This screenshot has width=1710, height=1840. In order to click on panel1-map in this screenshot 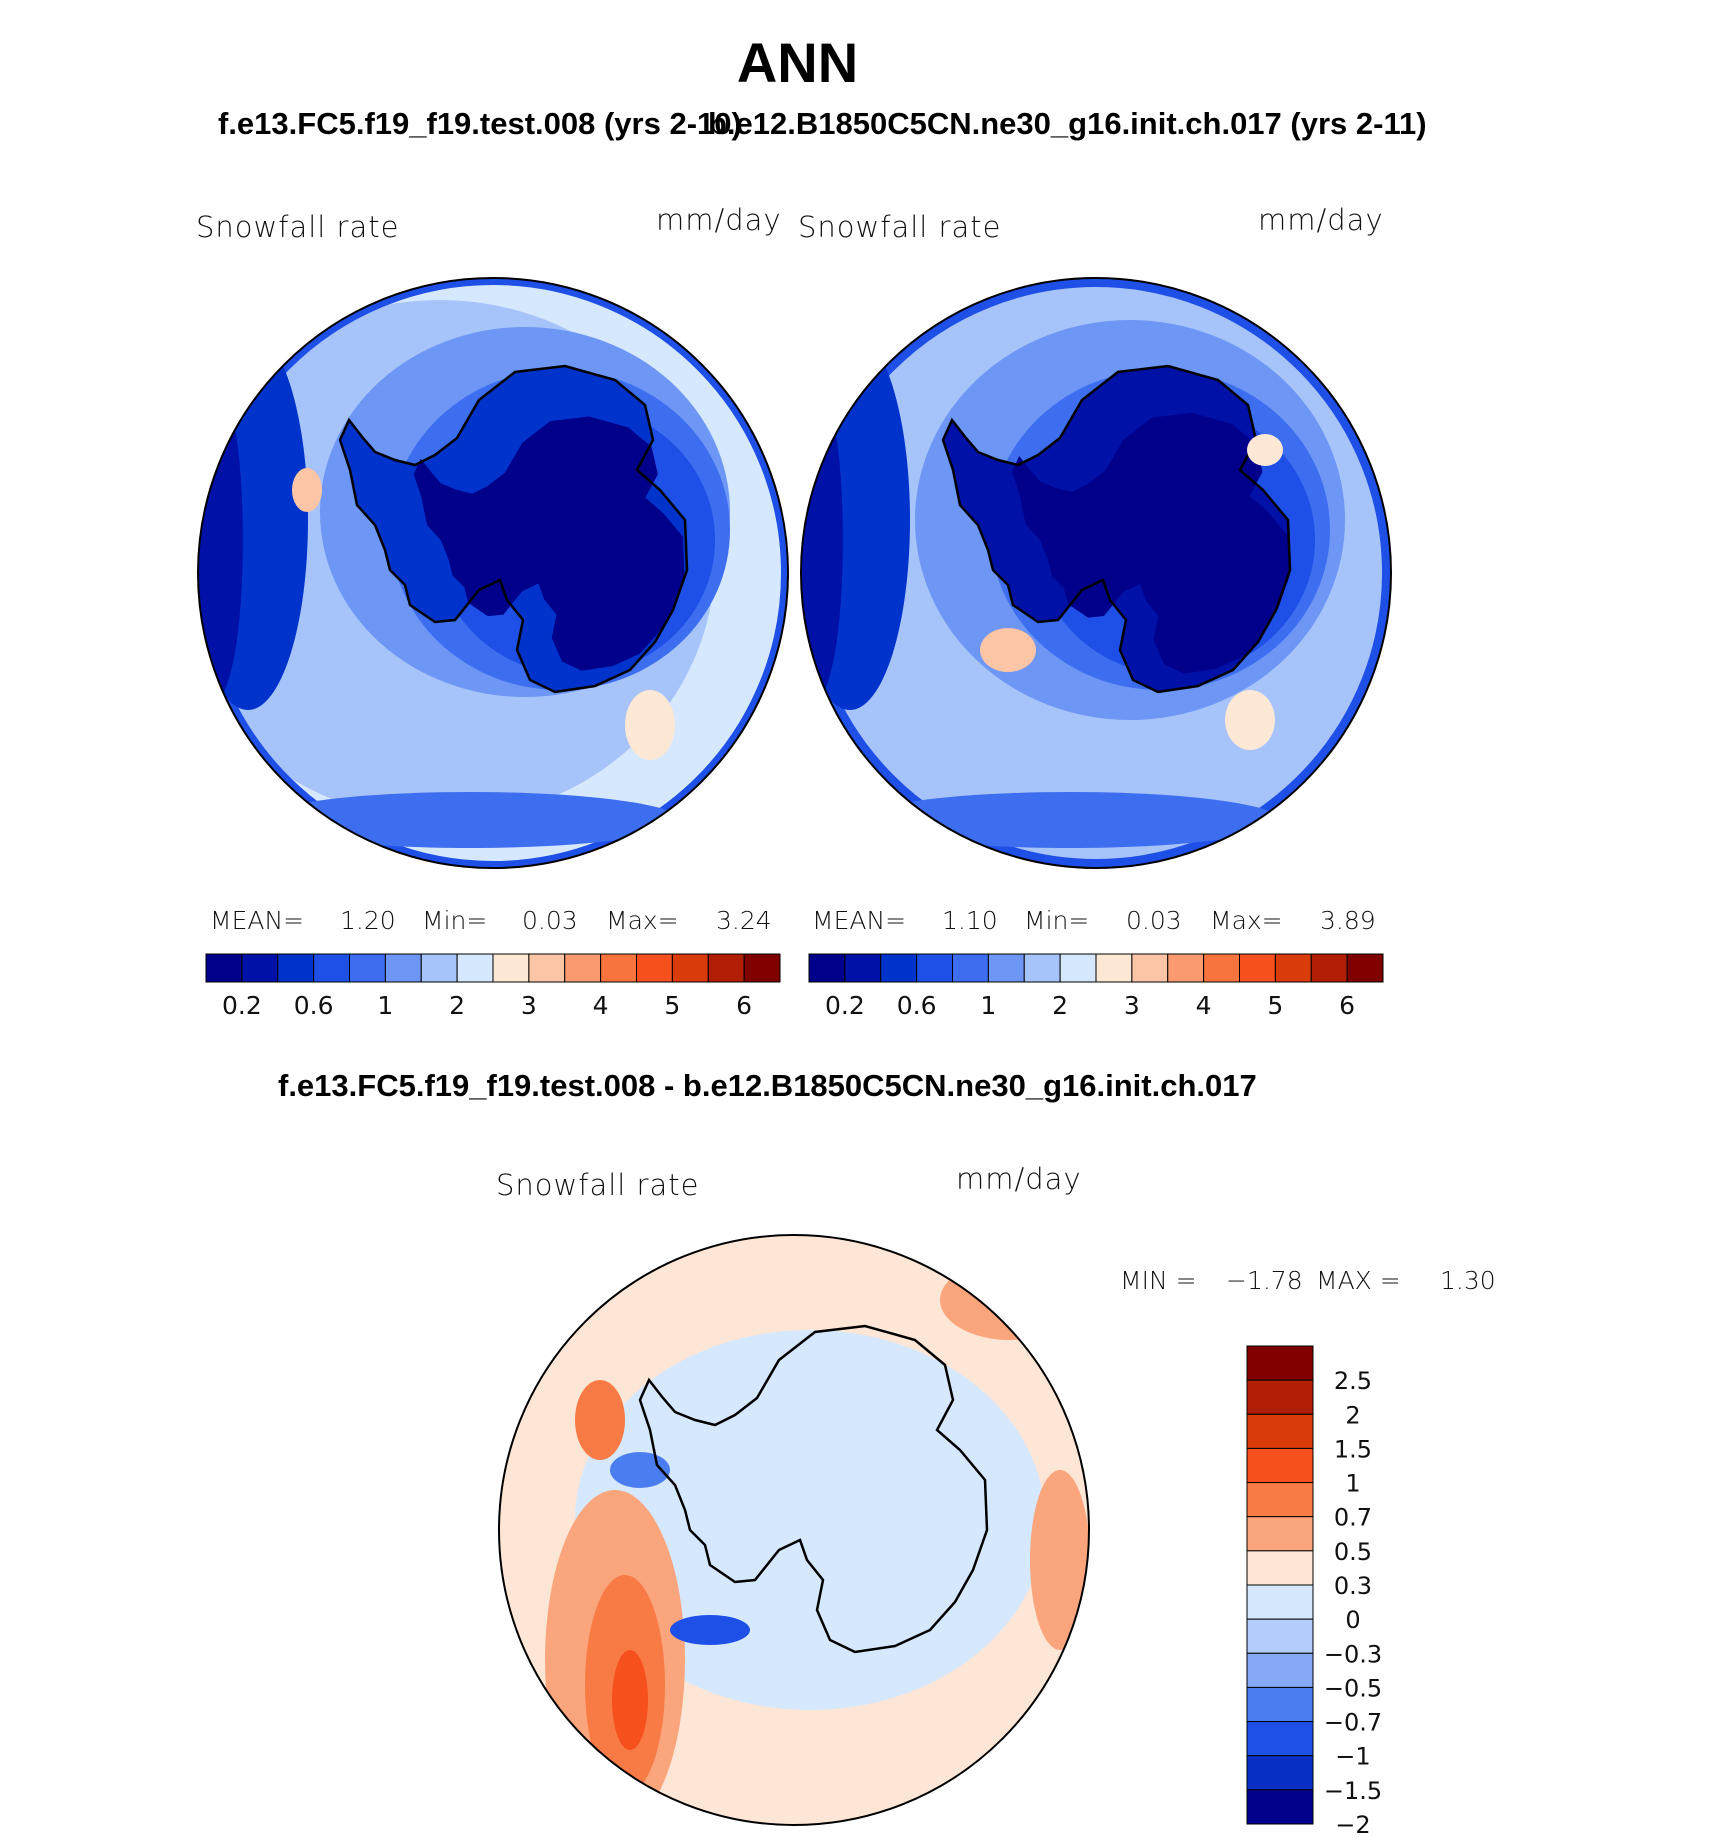, I will do `click(493, 573)`.